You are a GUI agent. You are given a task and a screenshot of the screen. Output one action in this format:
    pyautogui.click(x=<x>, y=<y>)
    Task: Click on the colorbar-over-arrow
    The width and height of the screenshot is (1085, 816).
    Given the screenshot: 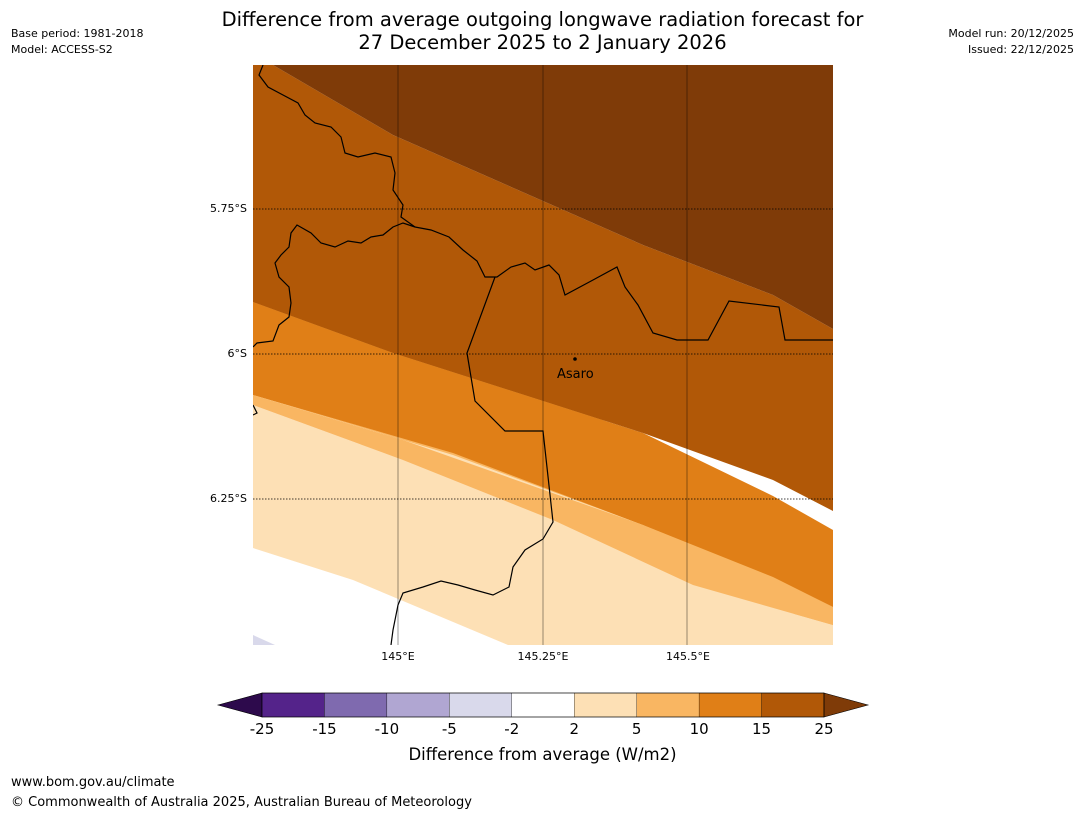 What is the action you would take?
    pyautogui.click(x=846, y=705)
    